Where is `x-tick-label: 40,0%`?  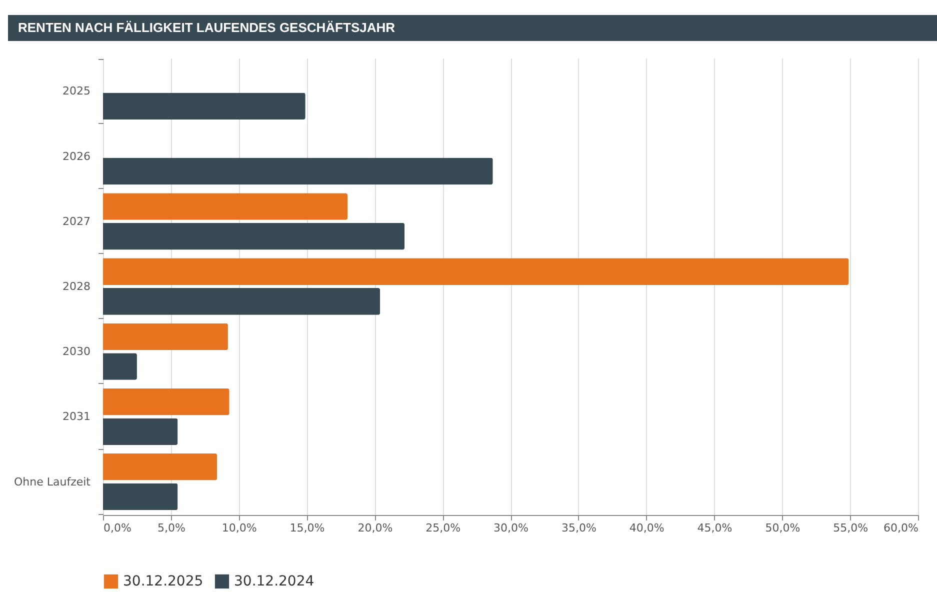 x-tick-label: 40,0% is located at coordinates (646, 528).